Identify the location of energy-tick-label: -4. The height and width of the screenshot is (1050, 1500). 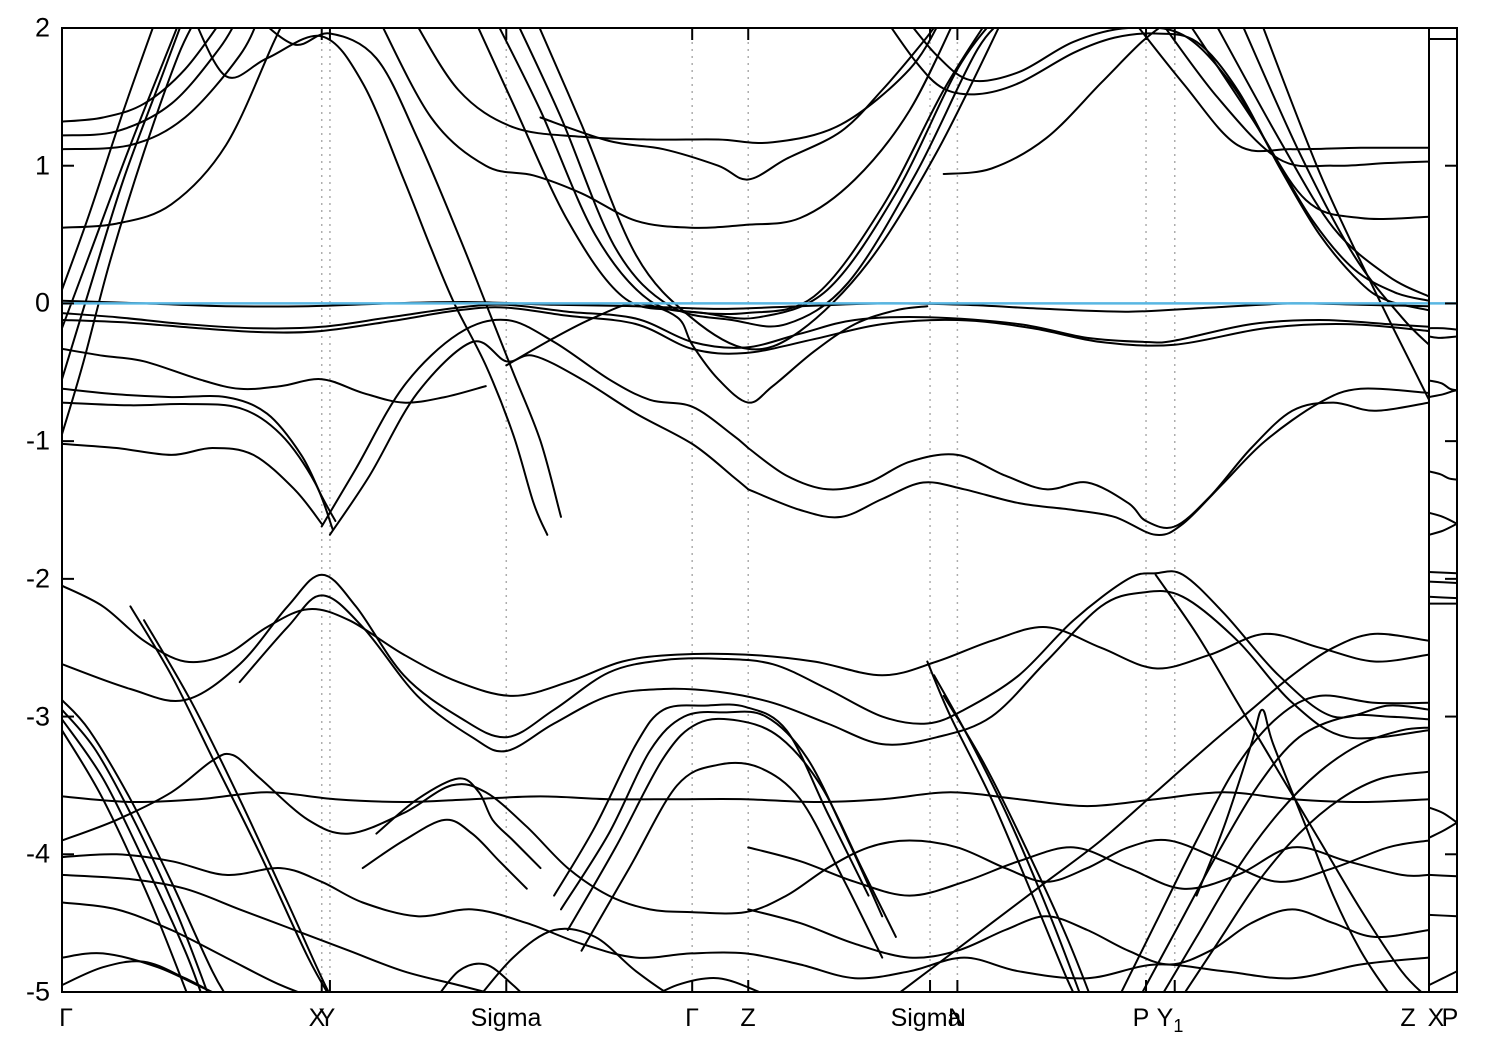
(37, 853).